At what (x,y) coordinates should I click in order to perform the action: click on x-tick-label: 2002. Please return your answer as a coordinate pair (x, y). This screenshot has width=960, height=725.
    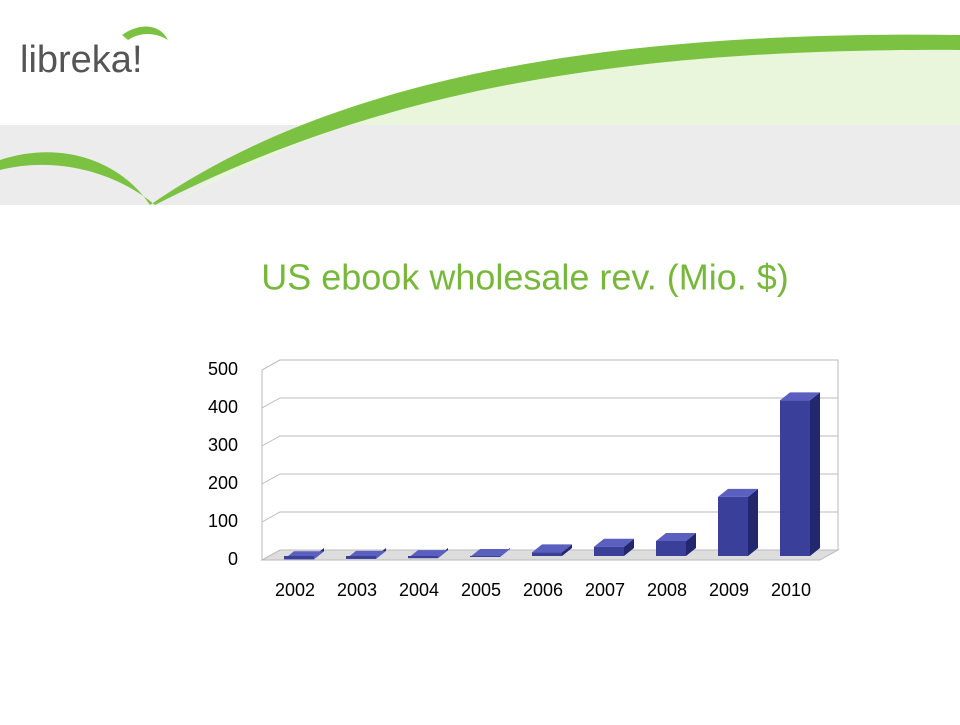
    Looking at the image, I should click on (295, 590).